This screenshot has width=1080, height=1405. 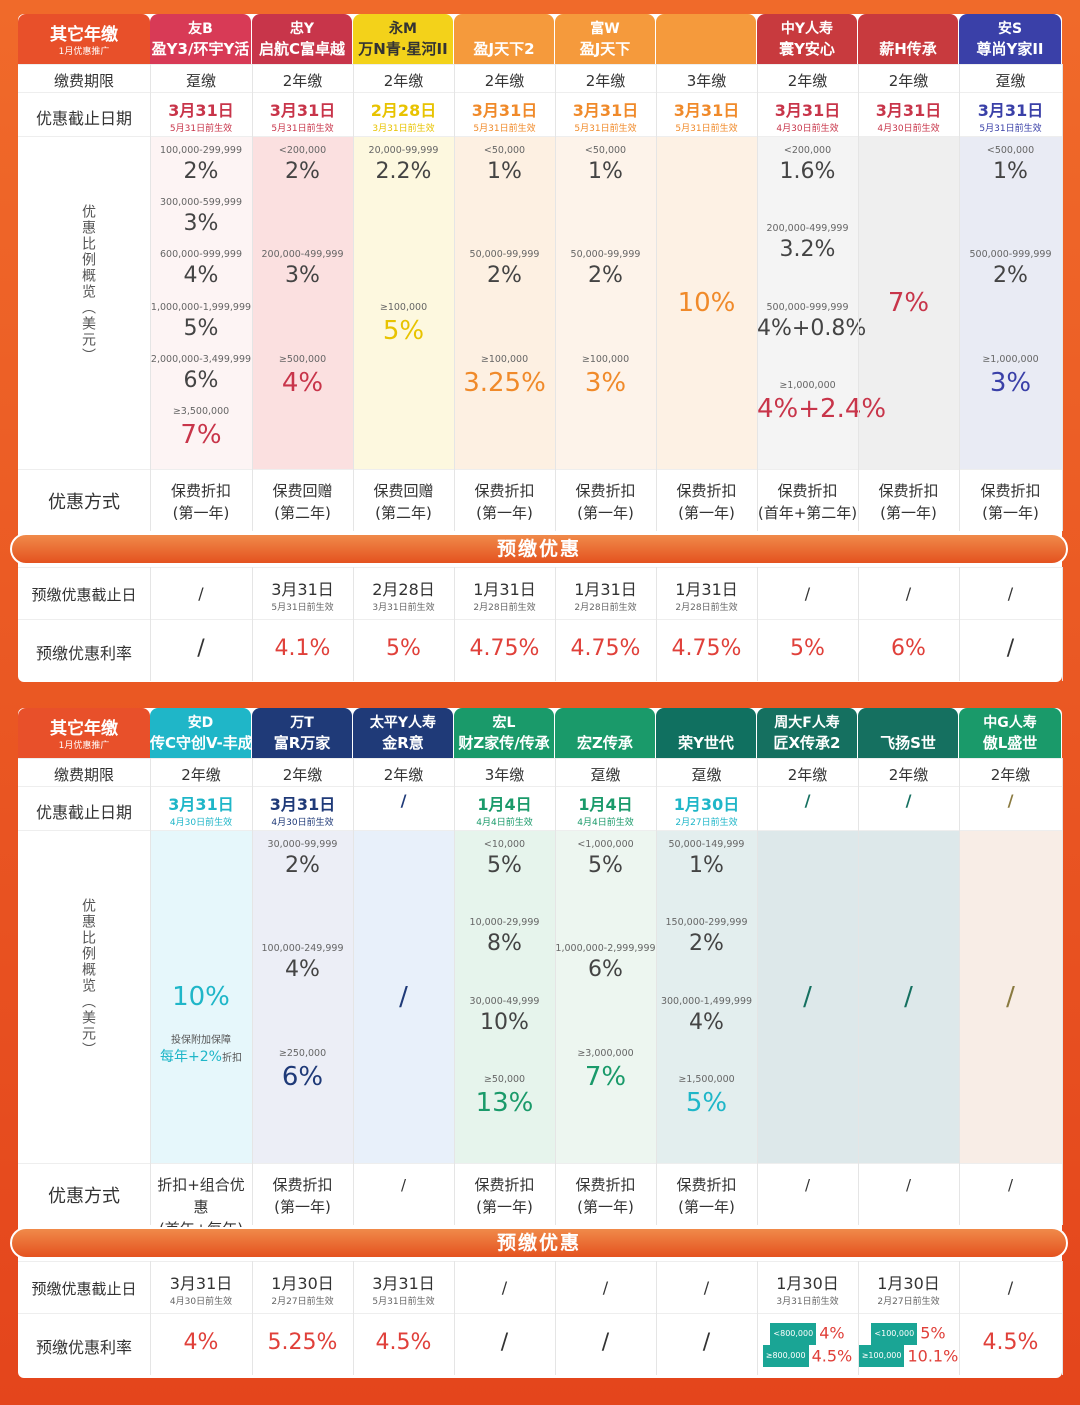 I want to click on rate-tier-line: ≥800,000 4.5%, so click(x=807, y=1356).